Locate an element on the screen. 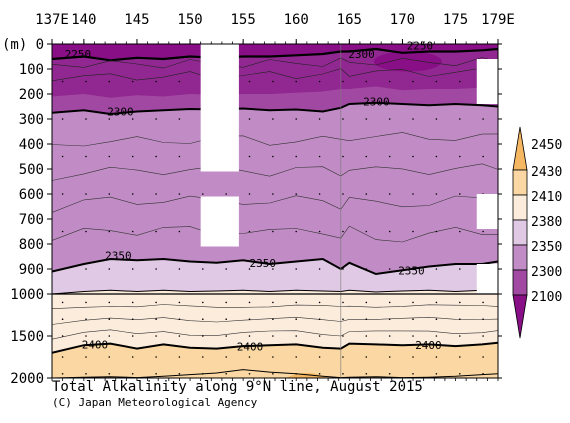 This screenshot has height=423, width=570. colorbar-label: 2350 is located at coordinates (546, 247).